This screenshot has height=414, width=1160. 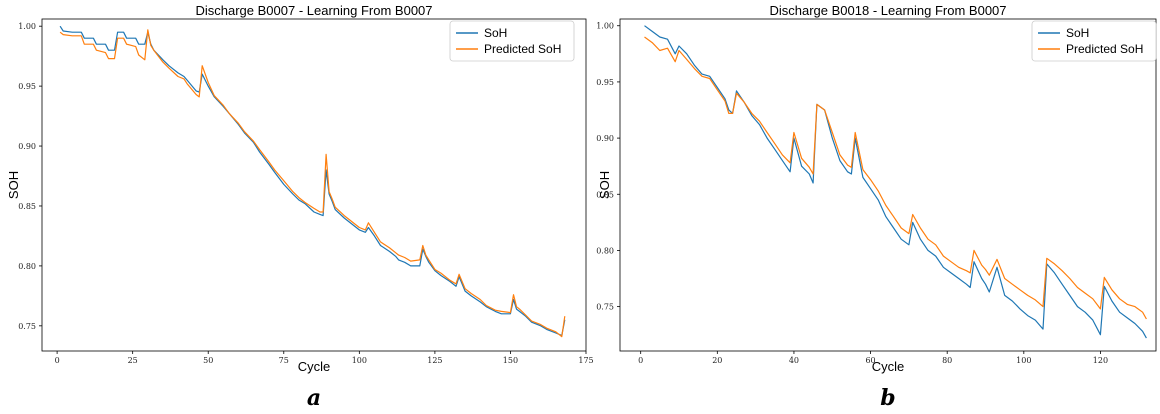 What do you see at coordinates (947, 360) in the screenshot?
I see `x-tick-label: 80` at bounding box center [947, 360].